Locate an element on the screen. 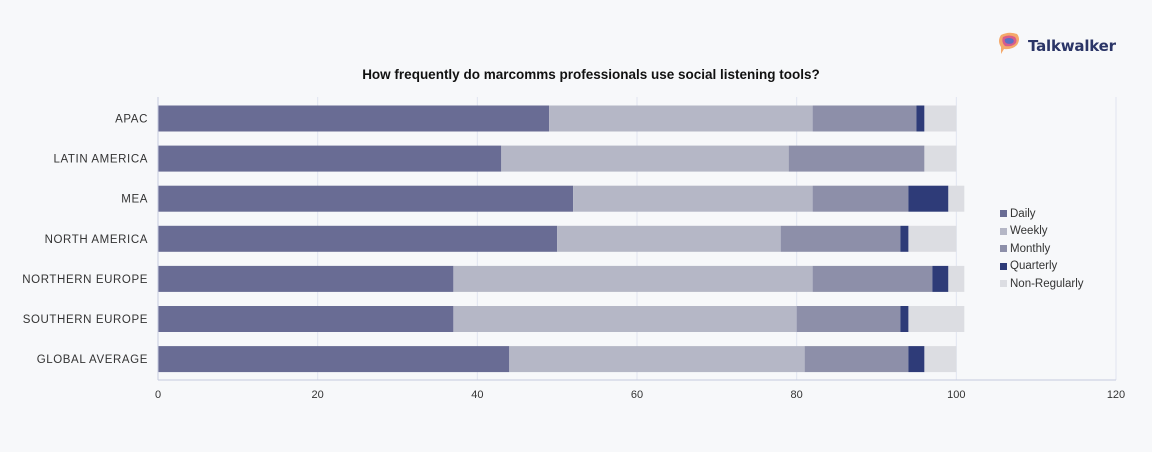 The height and width of the screenshot is (452, 1152). y-category-label: APAC is located at coordinates (131, 120).